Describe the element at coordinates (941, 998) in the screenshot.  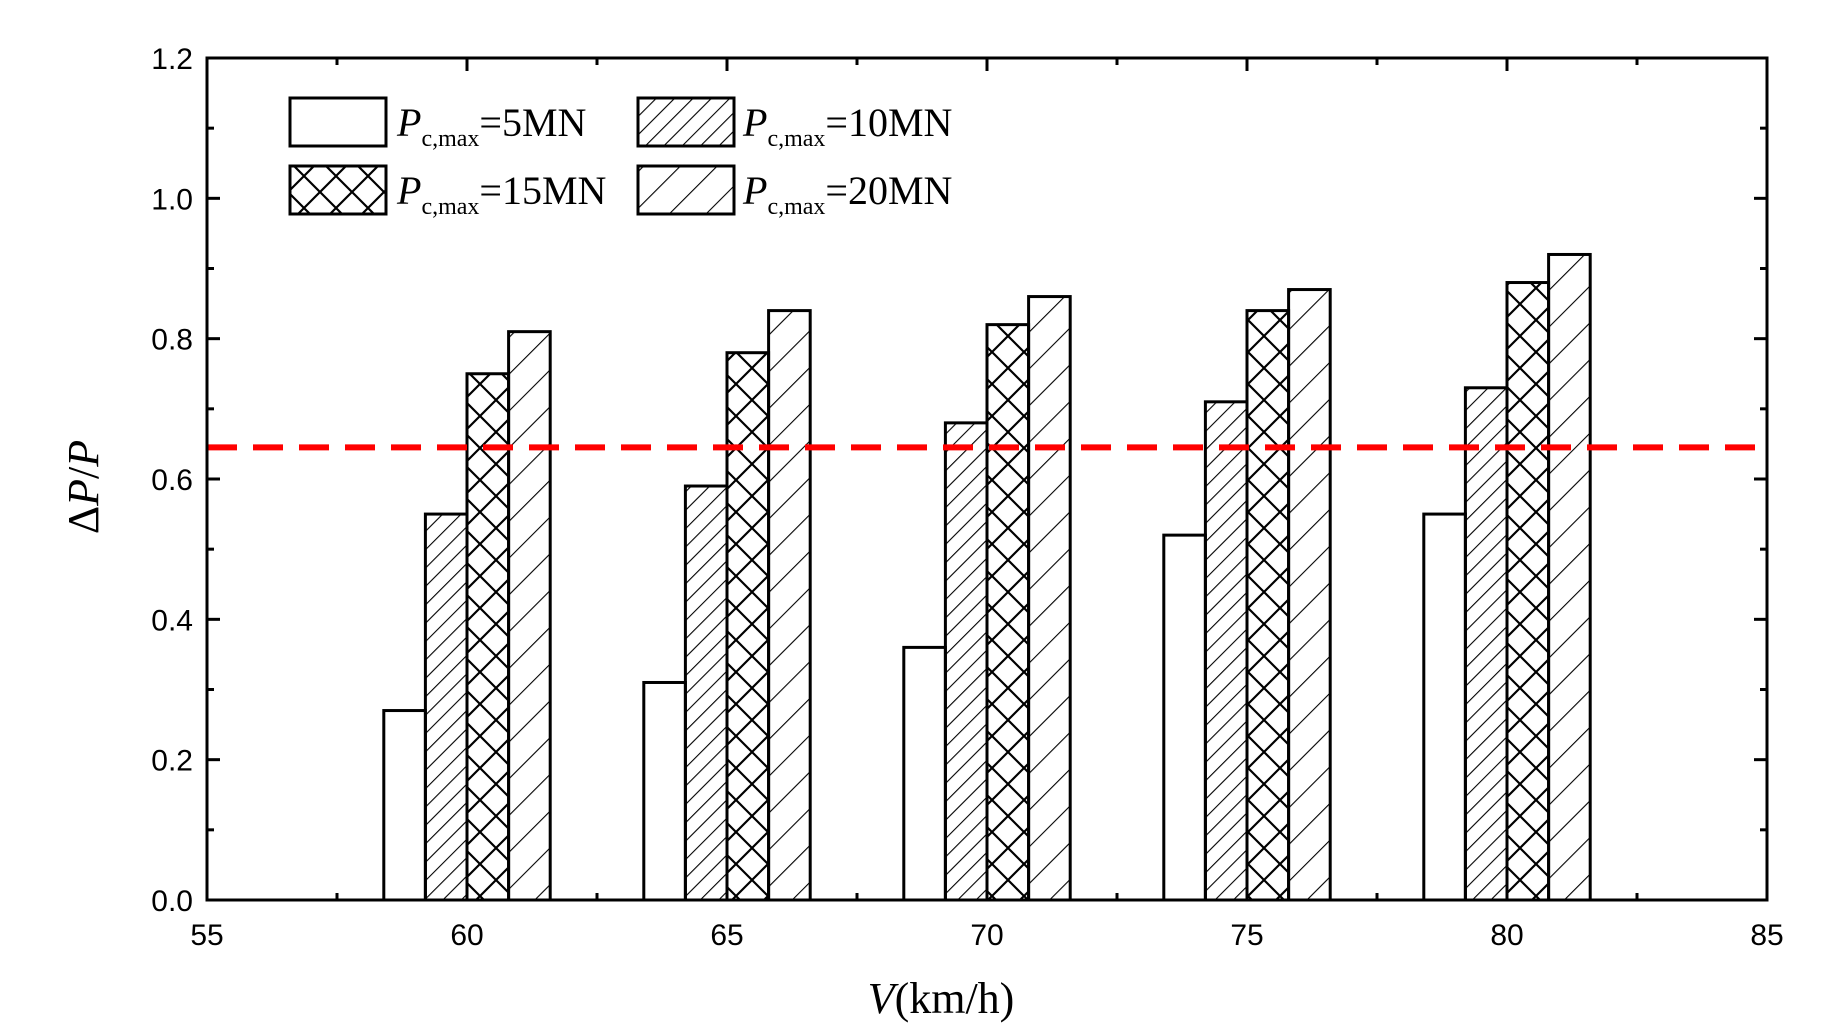
I see `x-axis-title: V(km/h)` at that location.